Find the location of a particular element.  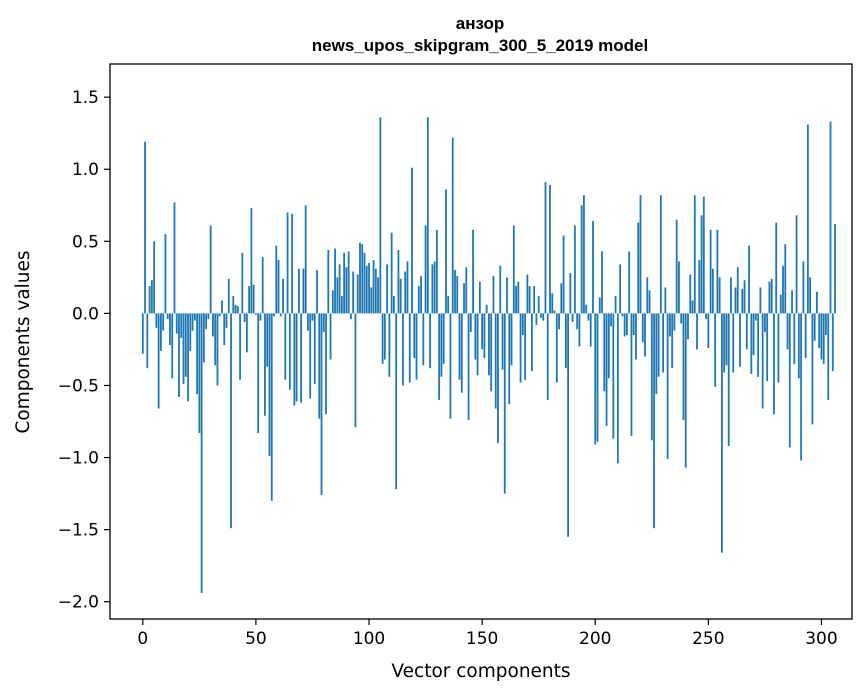

y-tick-label: 0.0 is located at coordinates (85, 314).